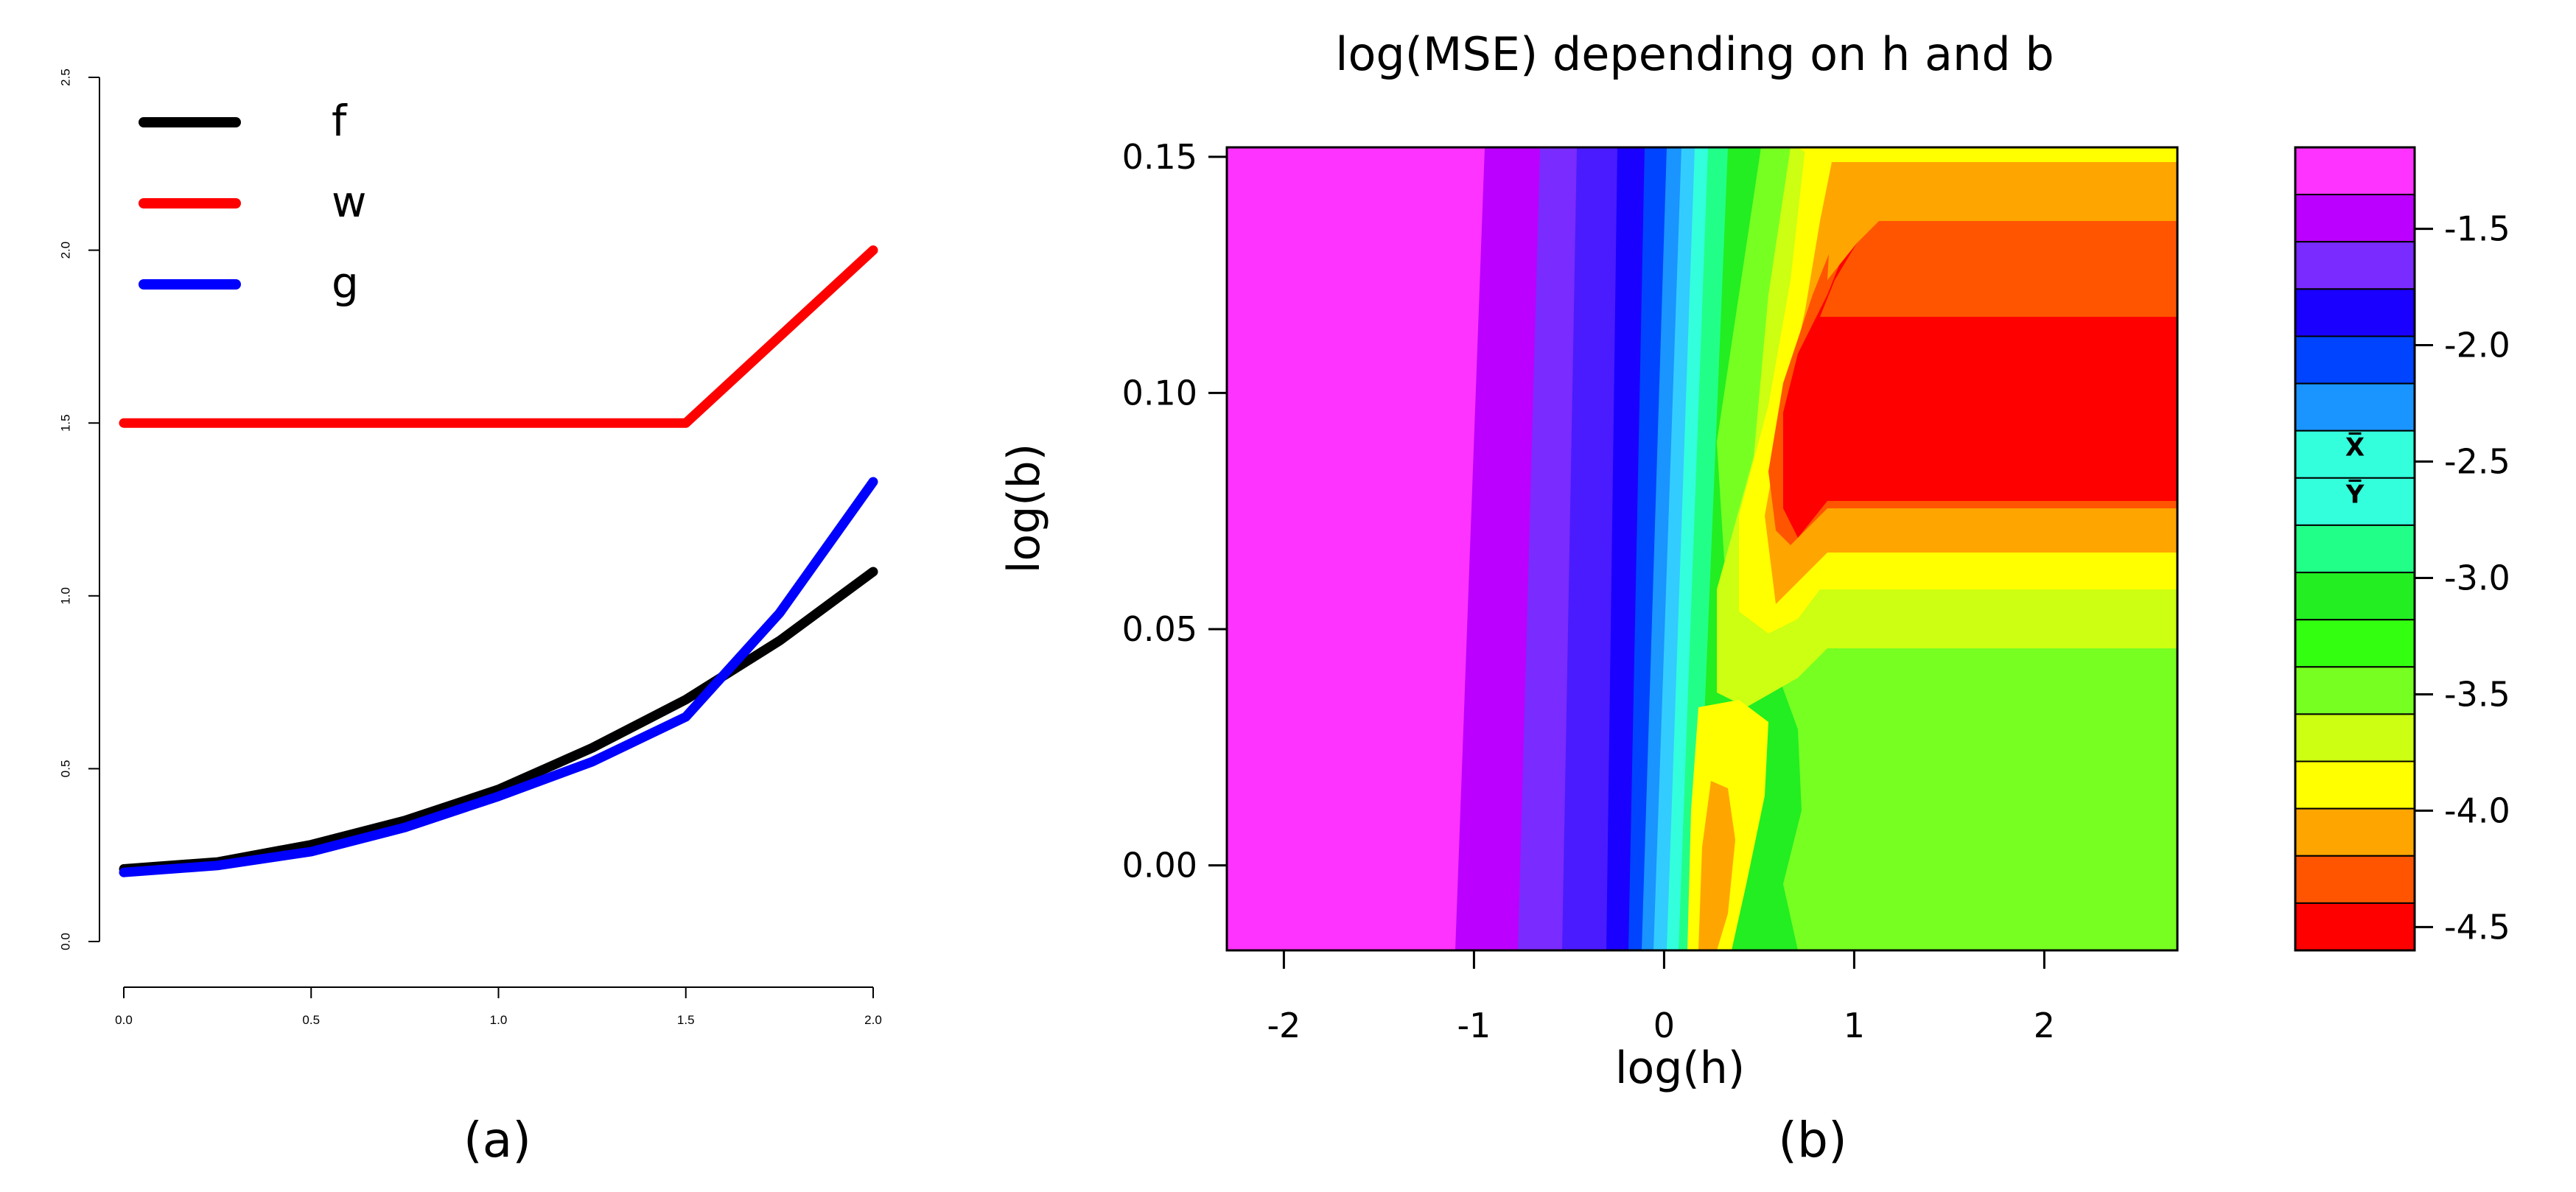  What do you see at coordinates (2477, 345) in the screenshot?
I see `colorbar-tick-label: -2.0` at bounding box center [2477, 345].